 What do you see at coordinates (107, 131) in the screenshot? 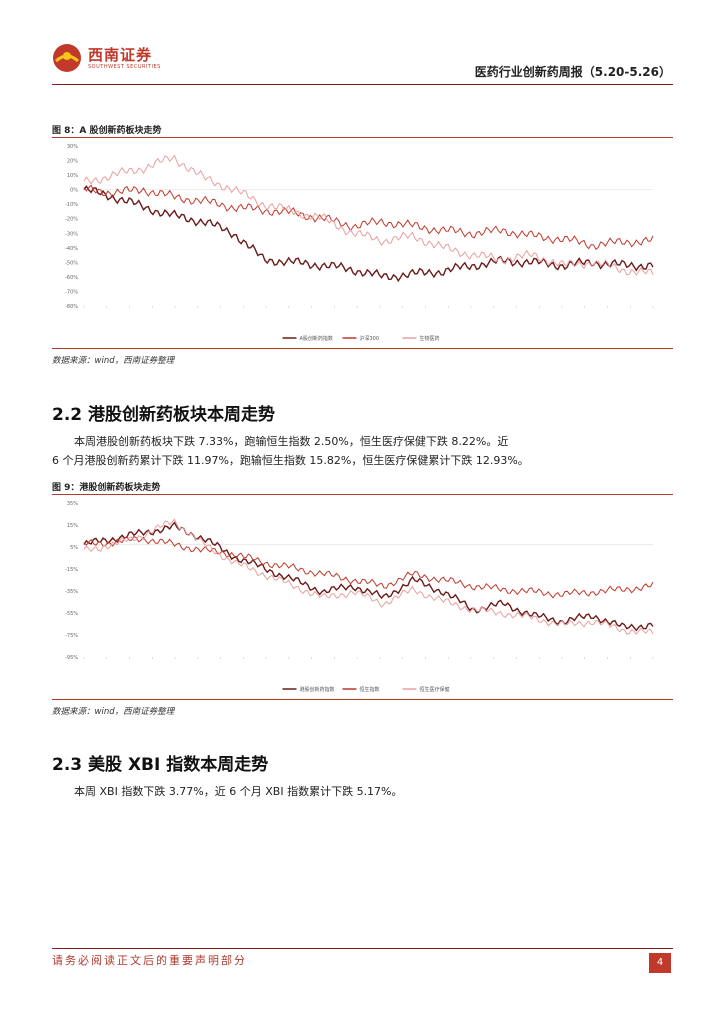
I see `figure-8-title: 图 8：A 股创新药板块走势` at bounding box center [107, 131].